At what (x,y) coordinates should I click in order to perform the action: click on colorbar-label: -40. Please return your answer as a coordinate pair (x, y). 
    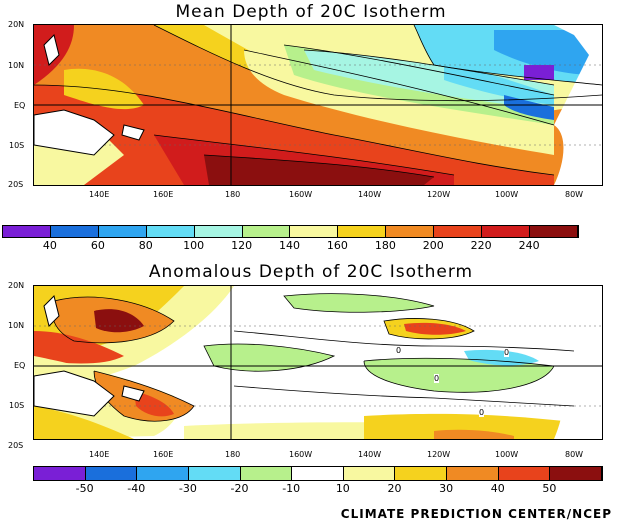
    Looking at the image, I should click on (136, 488).